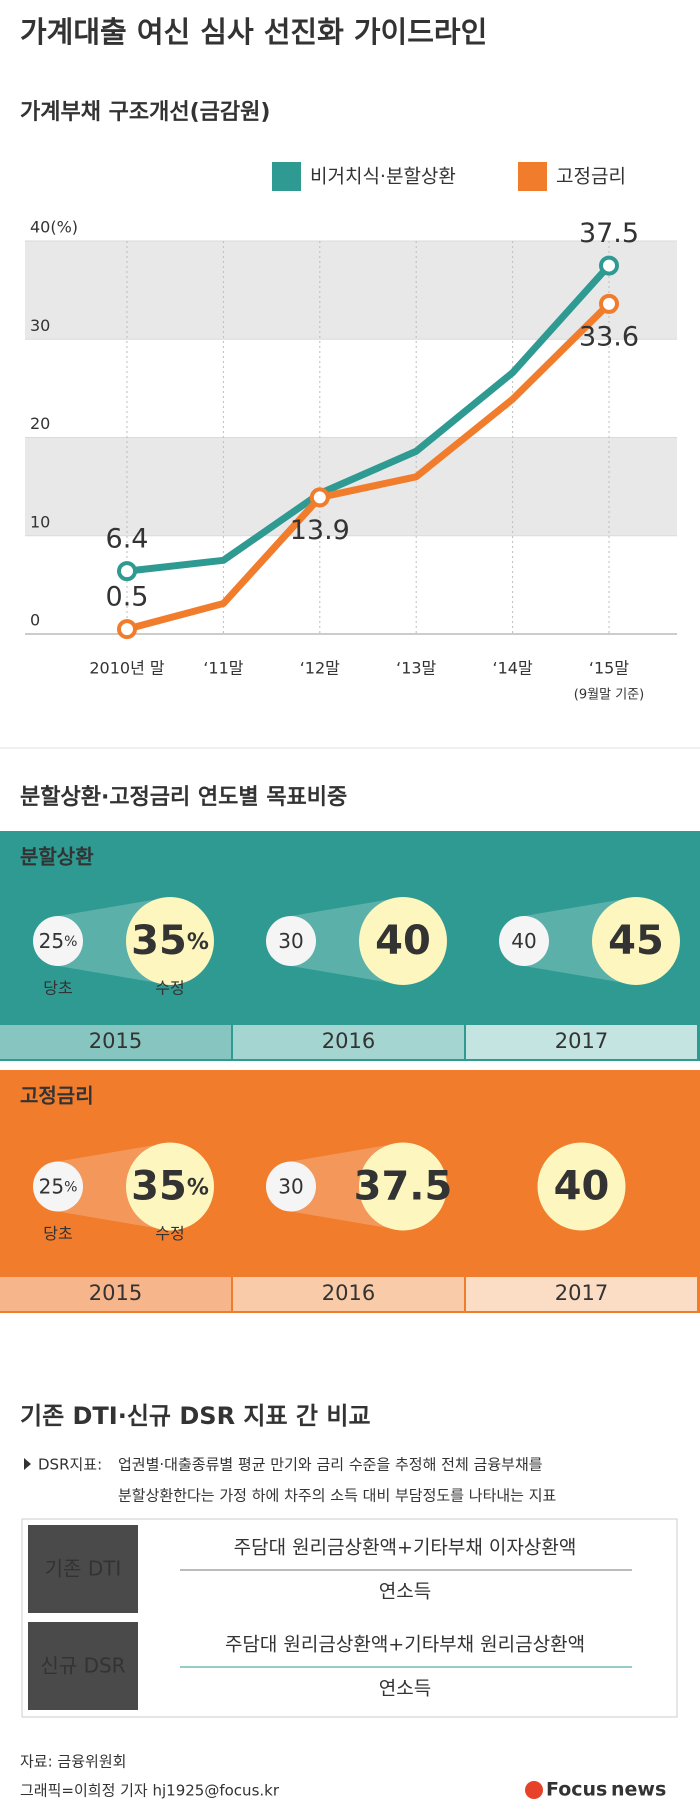 Image resolution: width=700 pixels, height=1813 pixels. Describe the element at coordinates (253, 32) in the screenshot. I see `main-title: 가계대출 여신 심사 선진화 가이드라인` at that location.